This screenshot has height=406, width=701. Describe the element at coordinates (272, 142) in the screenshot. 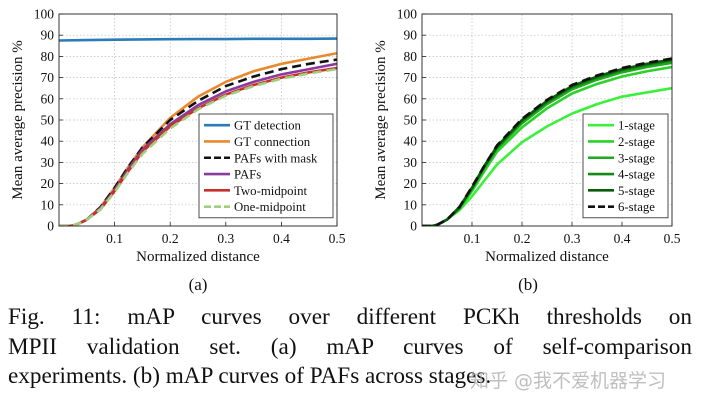

I see `legend-label: GT connection` at that location.